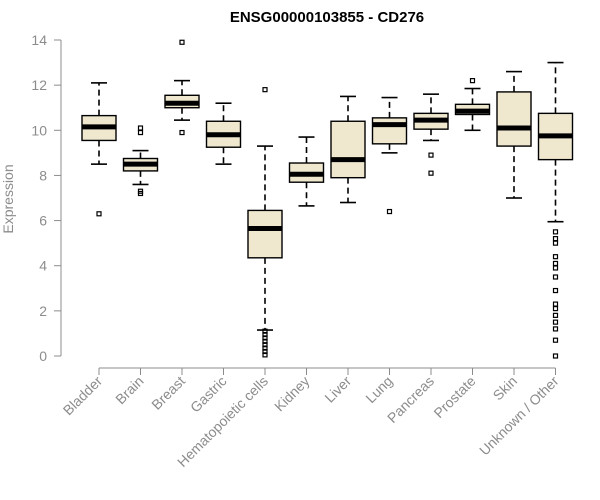  What do you see at coordinates (292, 394) in the screenshot?
I see `x-tick-label: Kidney` at bounding box center [292, 394].